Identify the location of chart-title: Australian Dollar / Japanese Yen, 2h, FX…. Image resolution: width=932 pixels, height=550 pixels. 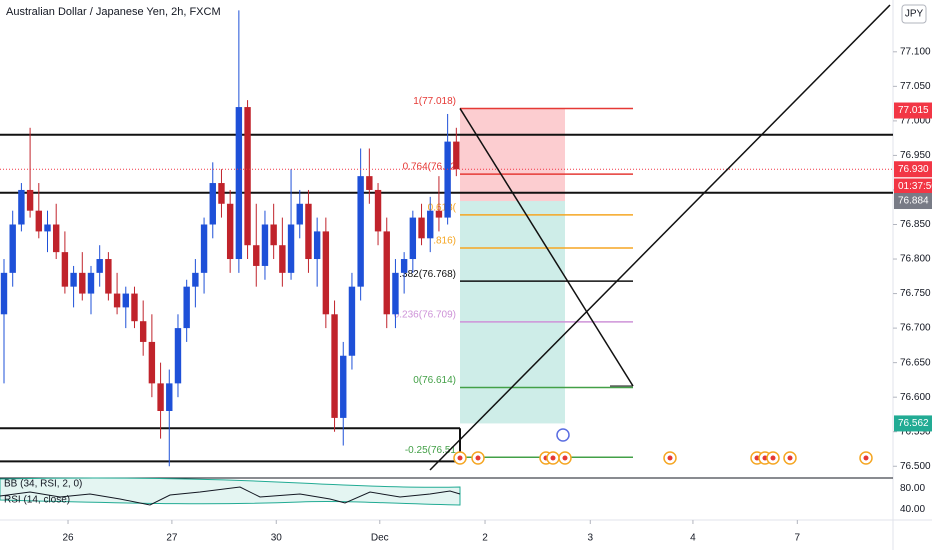
(113, 12).